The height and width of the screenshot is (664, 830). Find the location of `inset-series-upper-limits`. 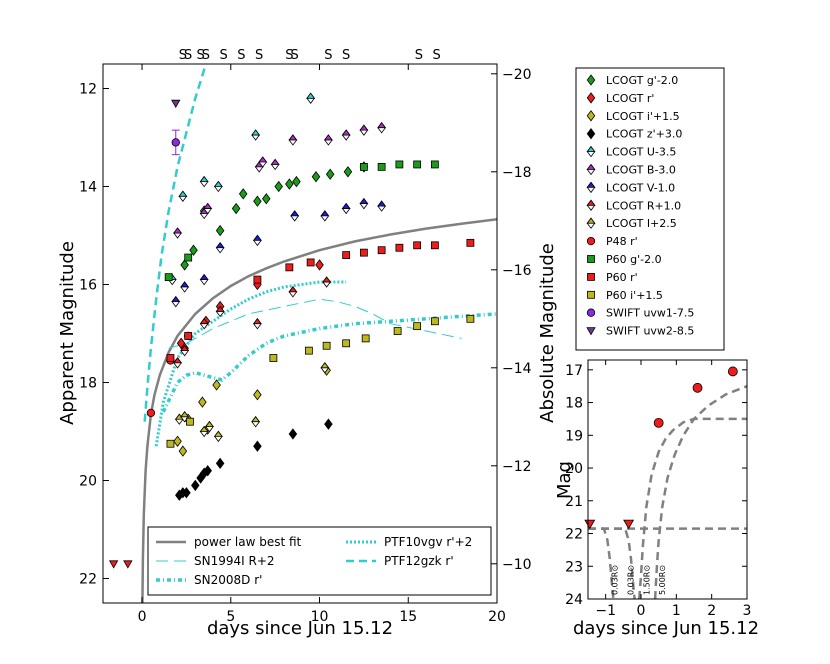

inset-series-upper-limits is located at coordinates (609, 524).